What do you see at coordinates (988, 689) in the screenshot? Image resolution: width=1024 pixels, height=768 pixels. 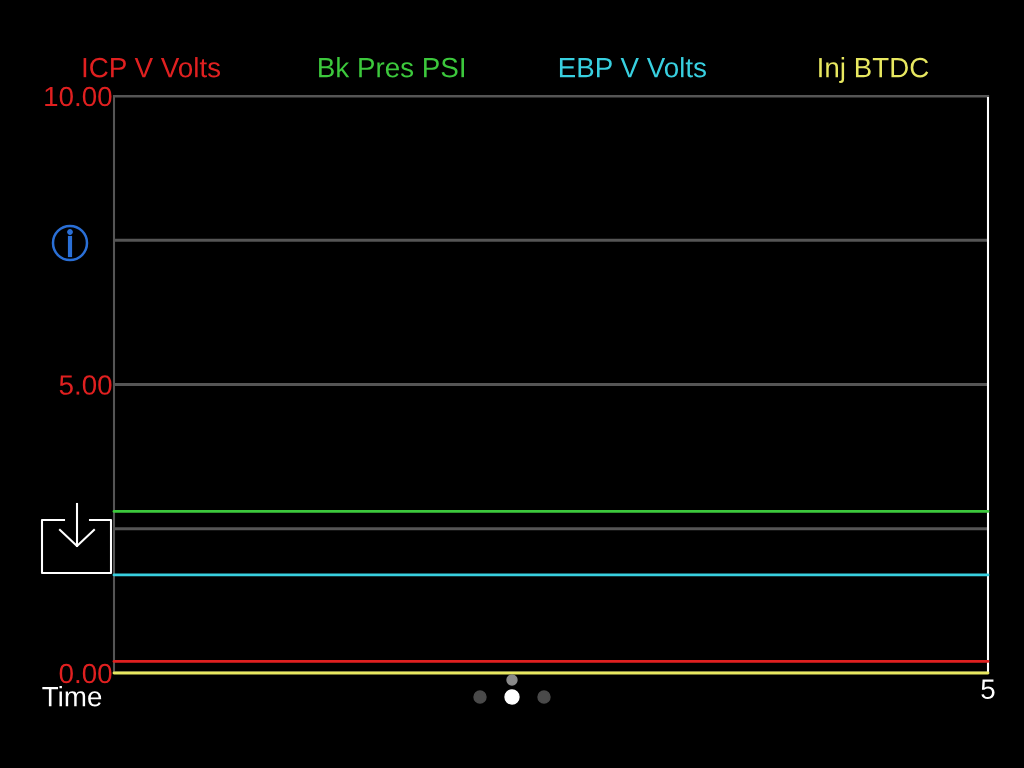 I see `x-tick-label: 5` at bounding box center [988, 689].